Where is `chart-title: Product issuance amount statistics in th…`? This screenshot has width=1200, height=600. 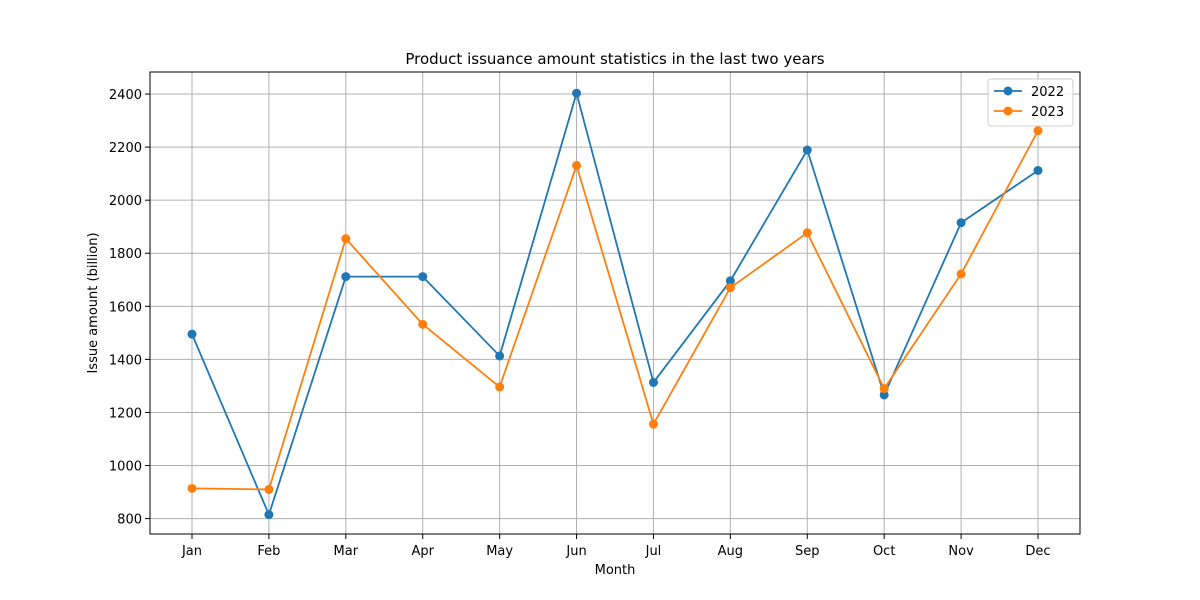 chart-title: Product issuance amount statistics in th… is located at coordinates (614, 59).